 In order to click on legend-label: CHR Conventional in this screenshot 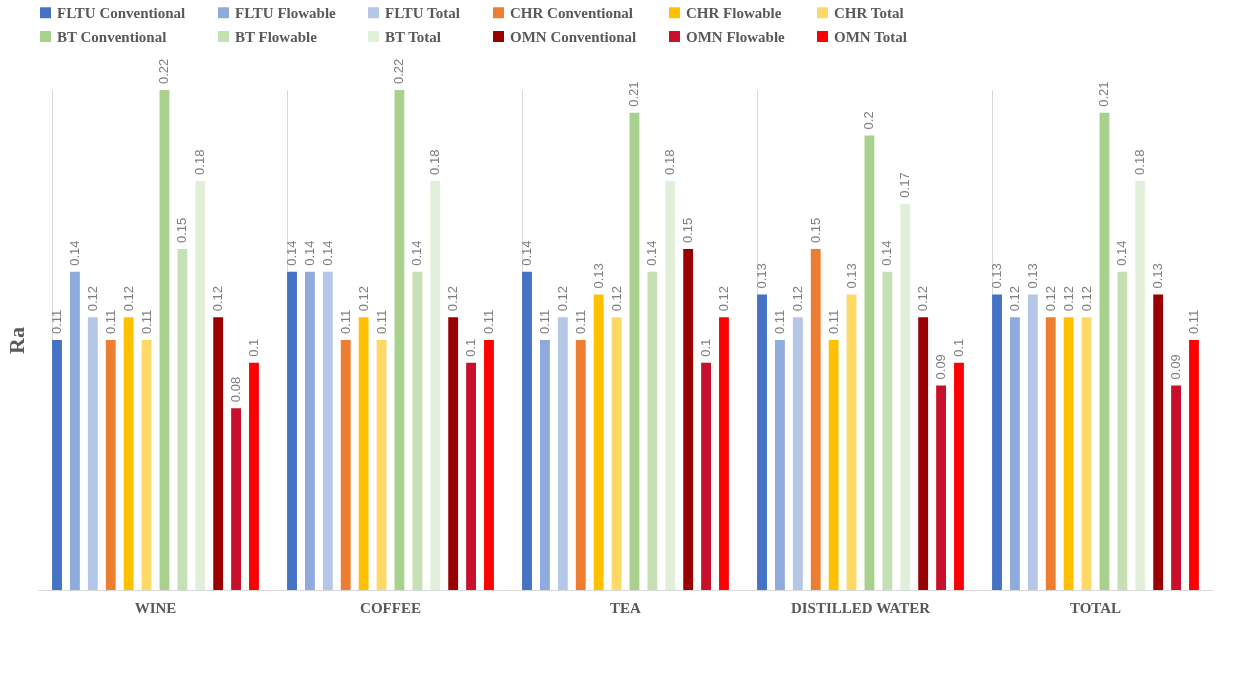, I will do `click(571, 12)`.